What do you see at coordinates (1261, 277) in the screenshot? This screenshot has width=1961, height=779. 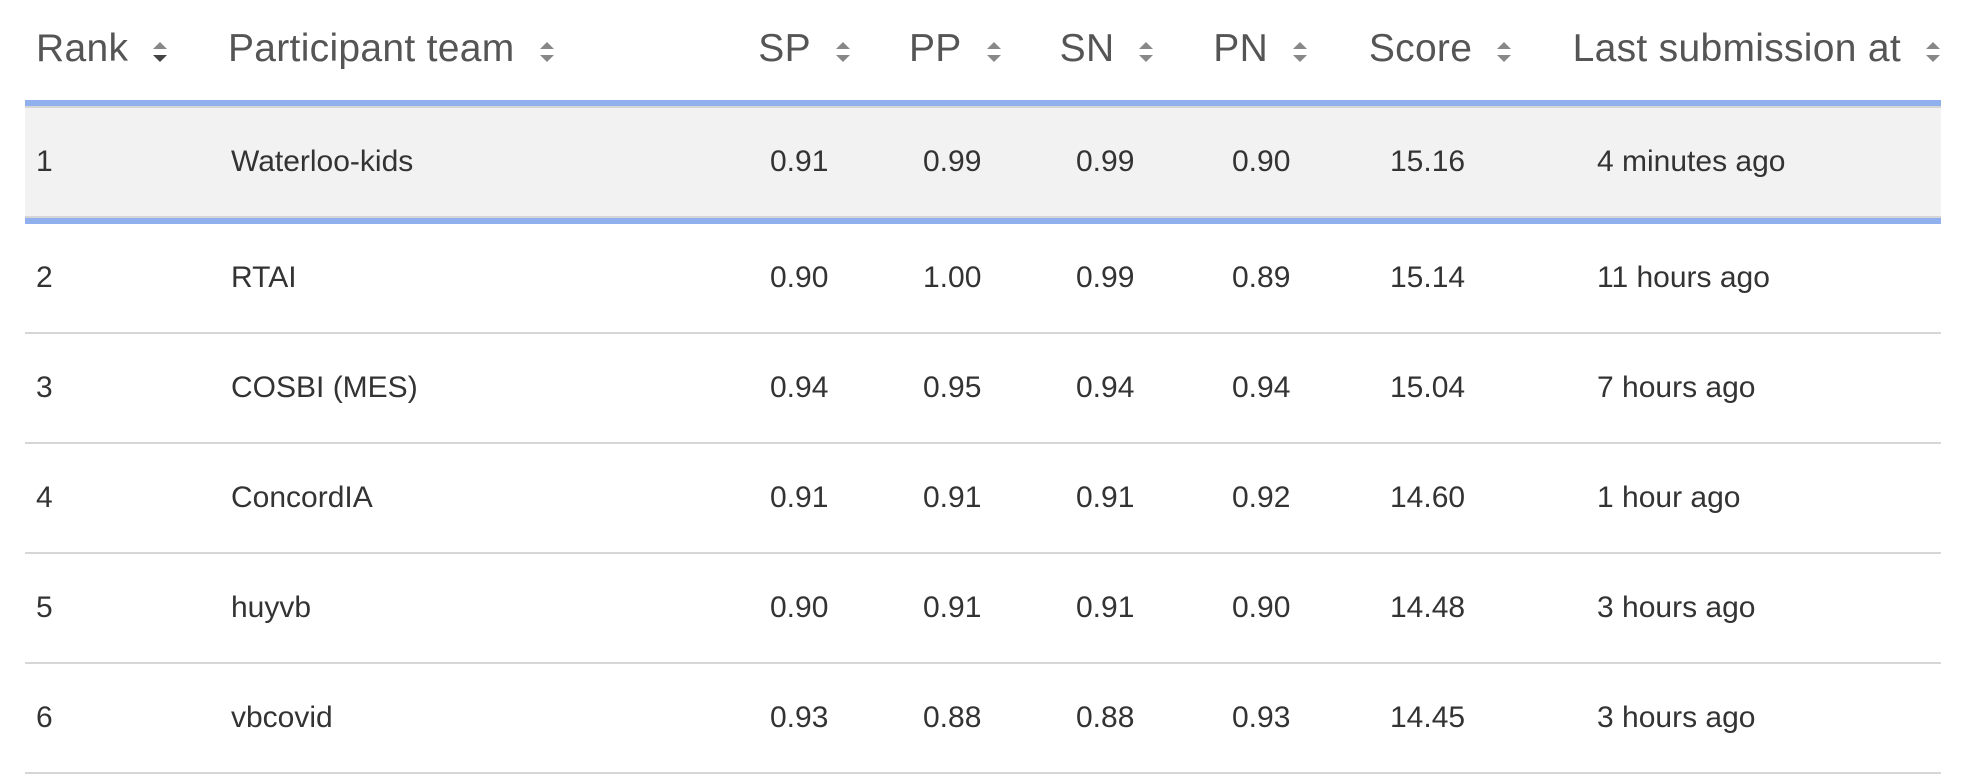 I see `cell-pn: 0.89` at bounding box center [1261, 277].